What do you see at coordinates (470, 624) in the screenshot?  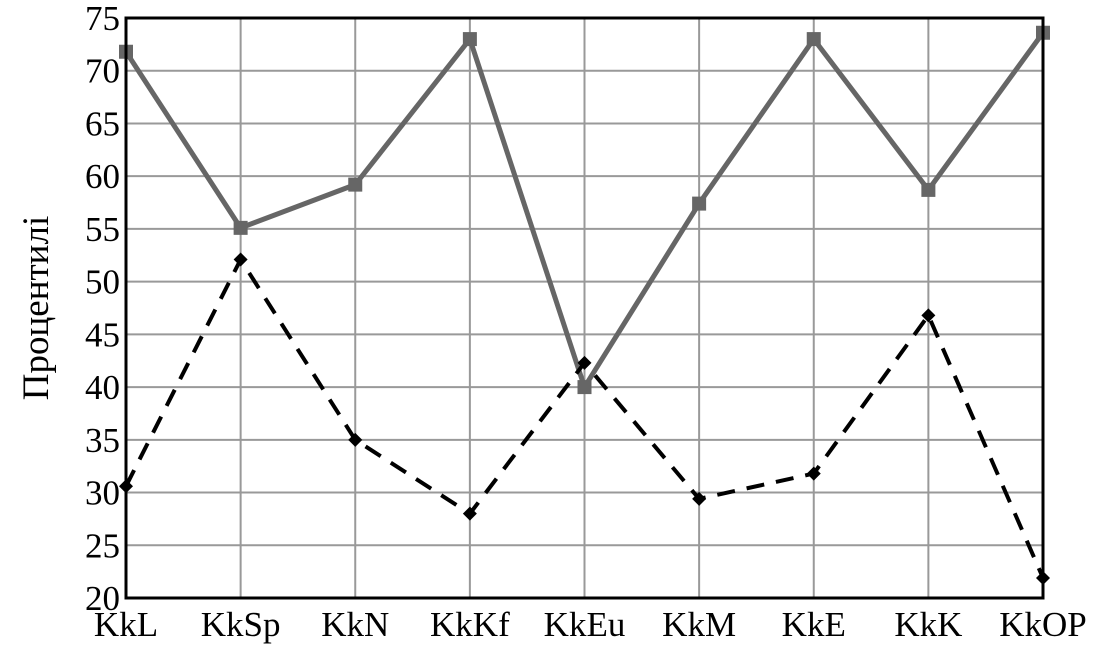 I see `x-tick-label: KkKf` at bounding box center [470, 624].